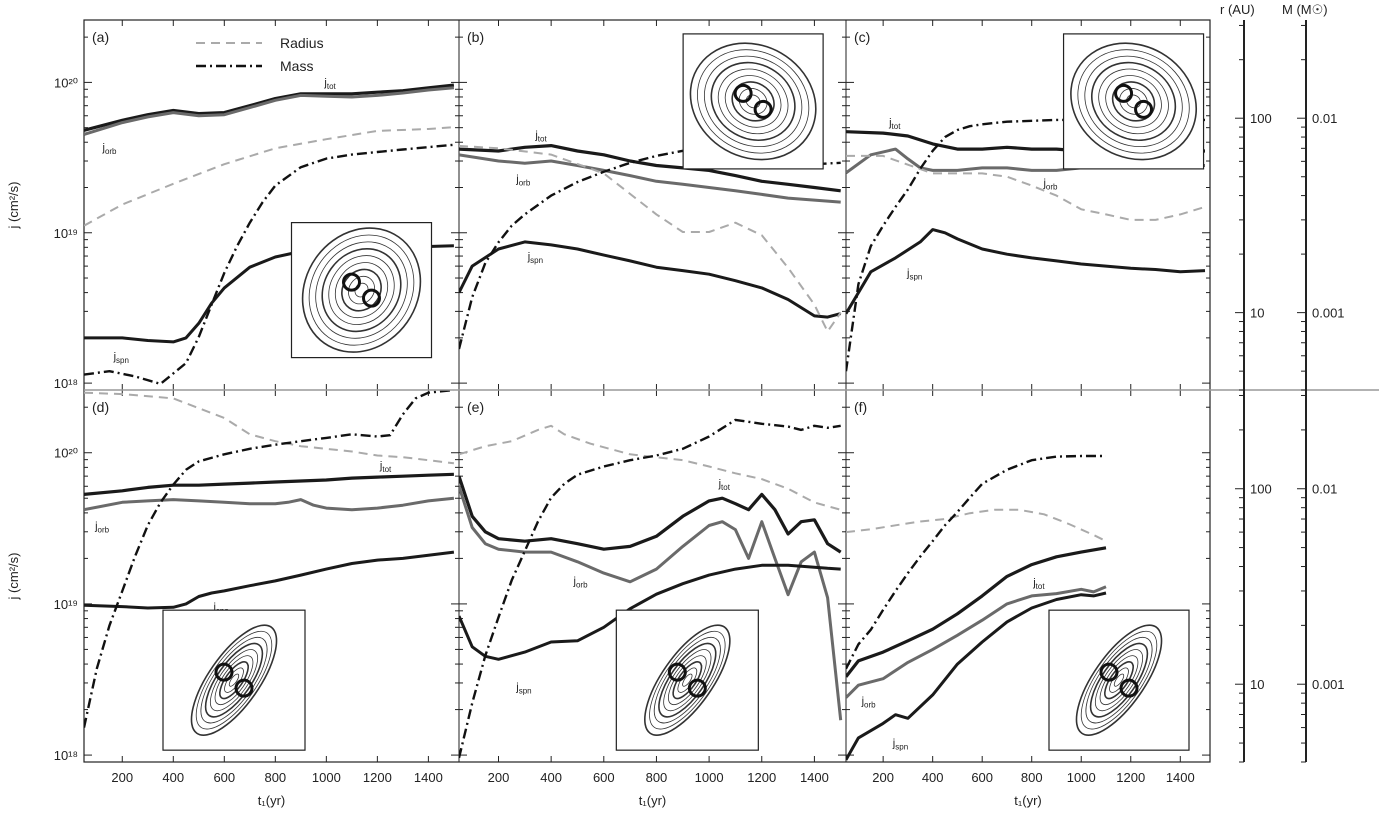 Image resolution: width=1379 pixels, height=820 pixels. What do you see at coordinates (1257, 313) in the screenshot?
I see `right-tick-label: 10` at bounding box center [1257, 313].